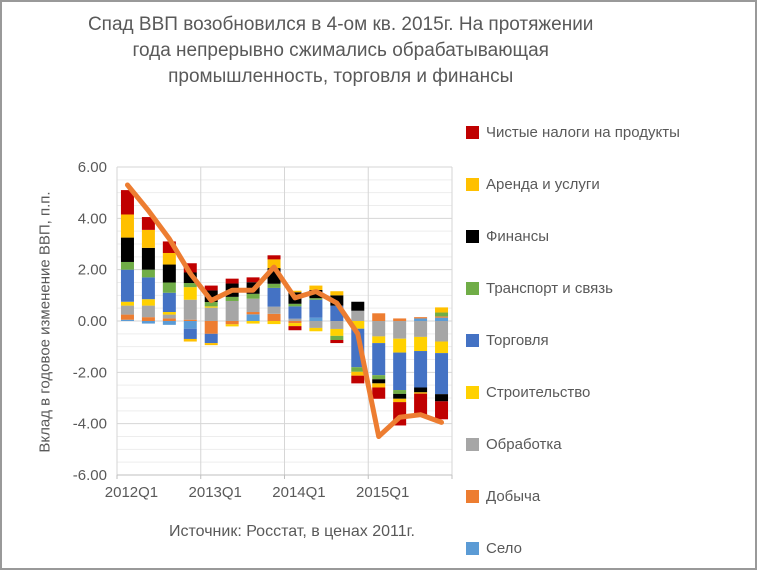 This screenshot has width=757, height=570. Describe the element at coordinates (610, 545) in the screenshot. I see `legend-item: Село` at that location.